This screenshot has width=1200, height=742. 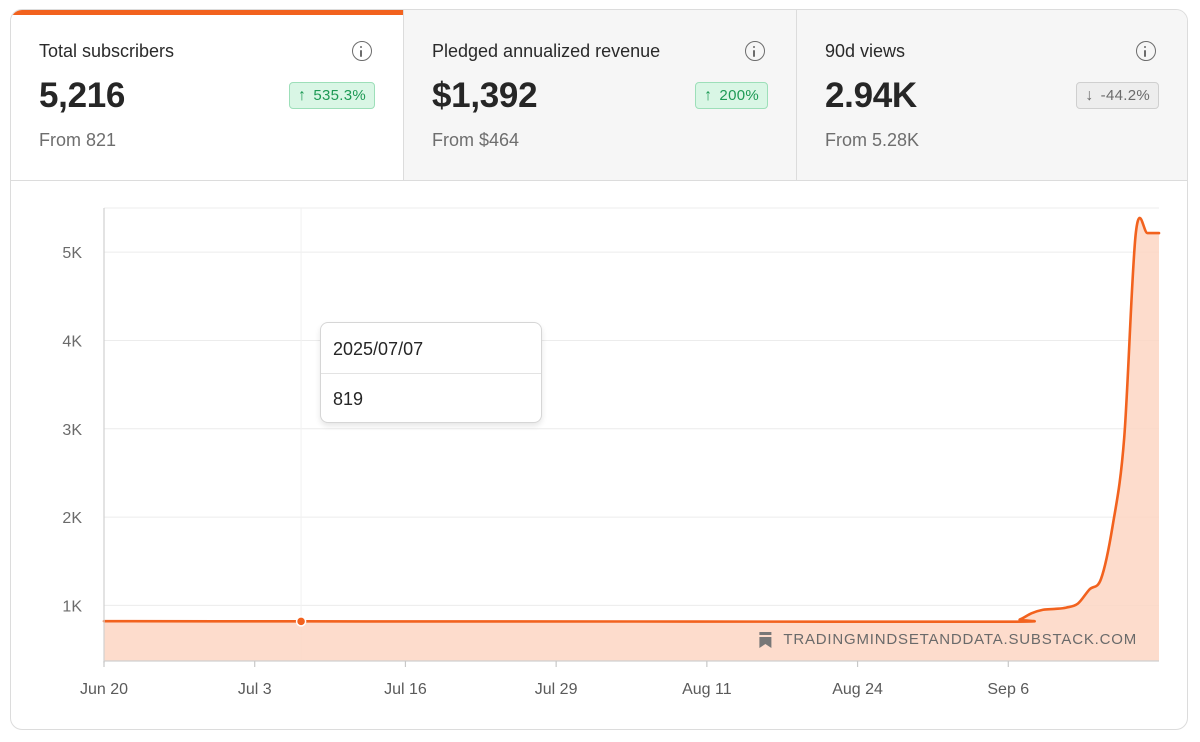 What do you see at coordinates (82, 95) in the screenshot?
I see `stat-value: 5,216` at bounding box center [82, 95].